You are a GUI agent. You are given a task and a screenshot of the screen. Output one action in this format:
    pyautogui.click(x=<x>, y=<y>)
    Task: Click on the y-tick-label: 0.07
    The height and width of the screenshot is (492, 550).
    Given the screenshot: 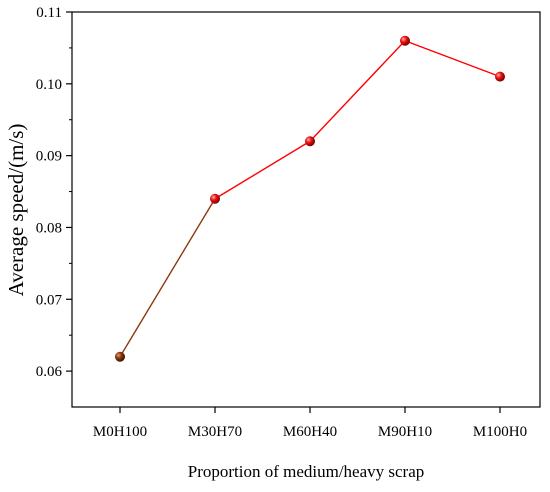 What is the action you would take?
    pyautogui.click(x=49, y=300)
    